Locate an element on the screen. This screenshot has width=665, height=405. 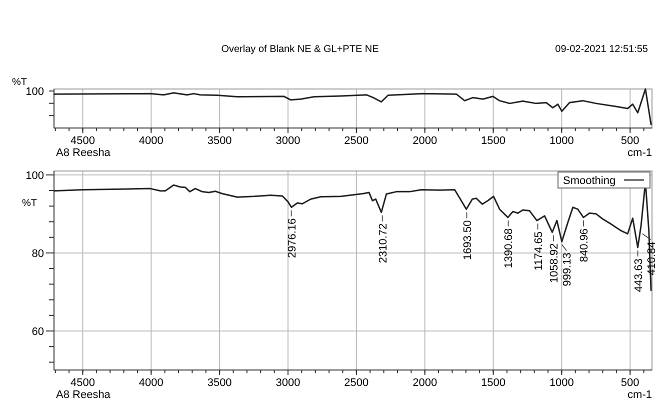
annotation: 443.63 is located at coordinates (638, 275).